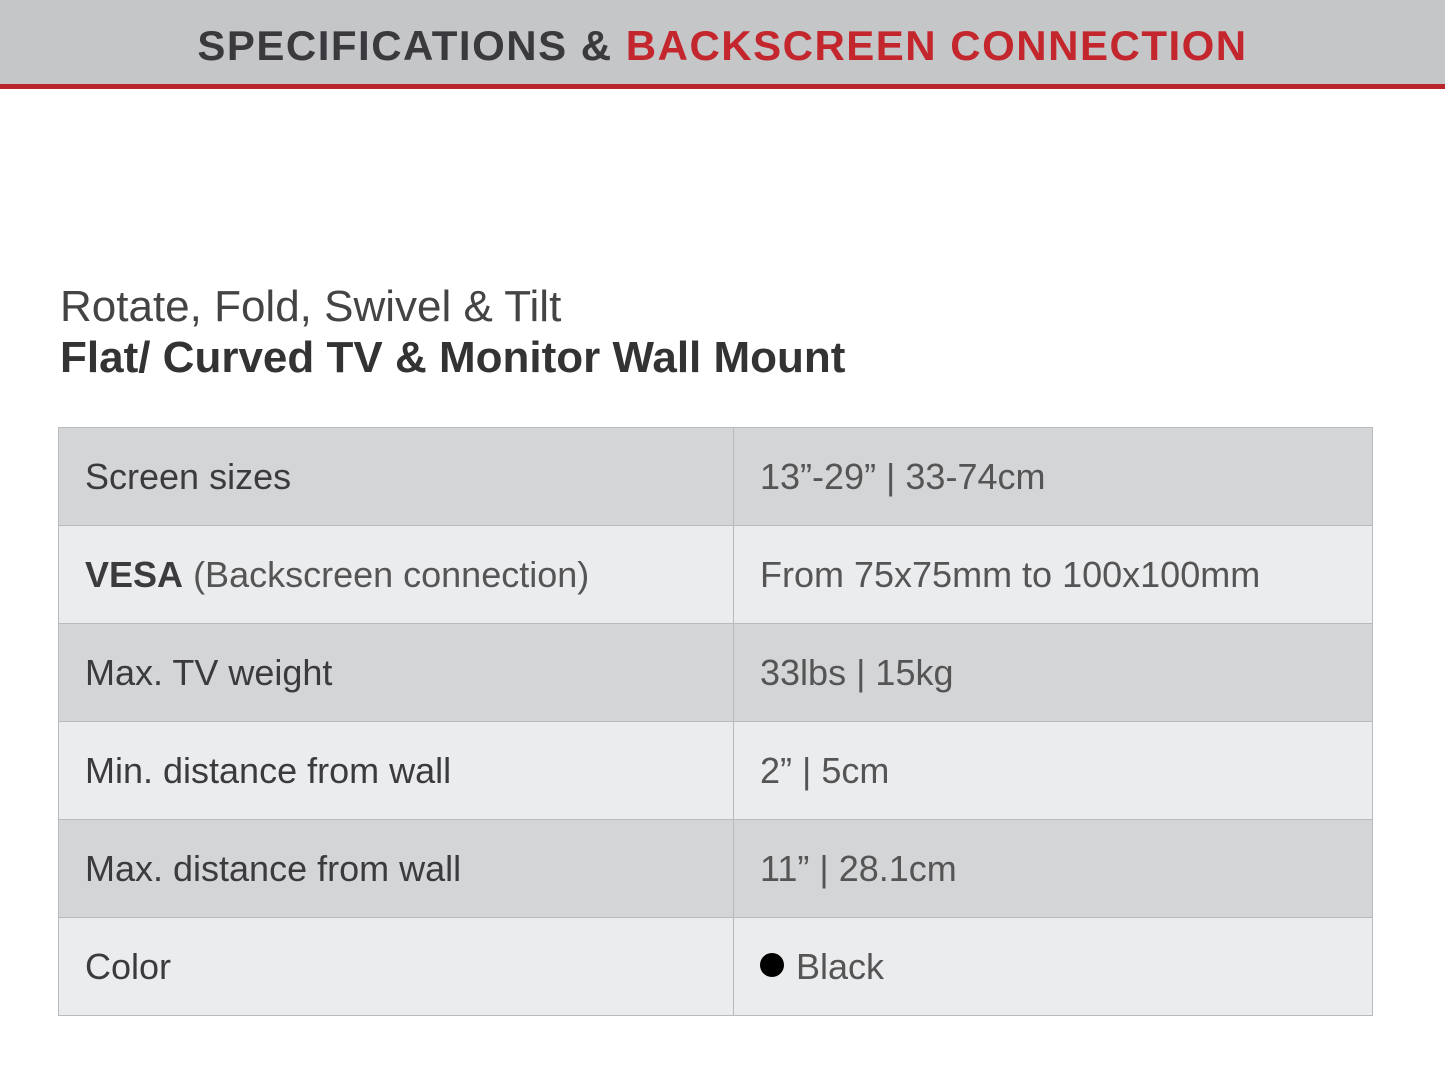 This screenshot has height=1084, width=1445. I want to click on spec-value: From 75x75mm to 100x100mm, so click(1053, 574).